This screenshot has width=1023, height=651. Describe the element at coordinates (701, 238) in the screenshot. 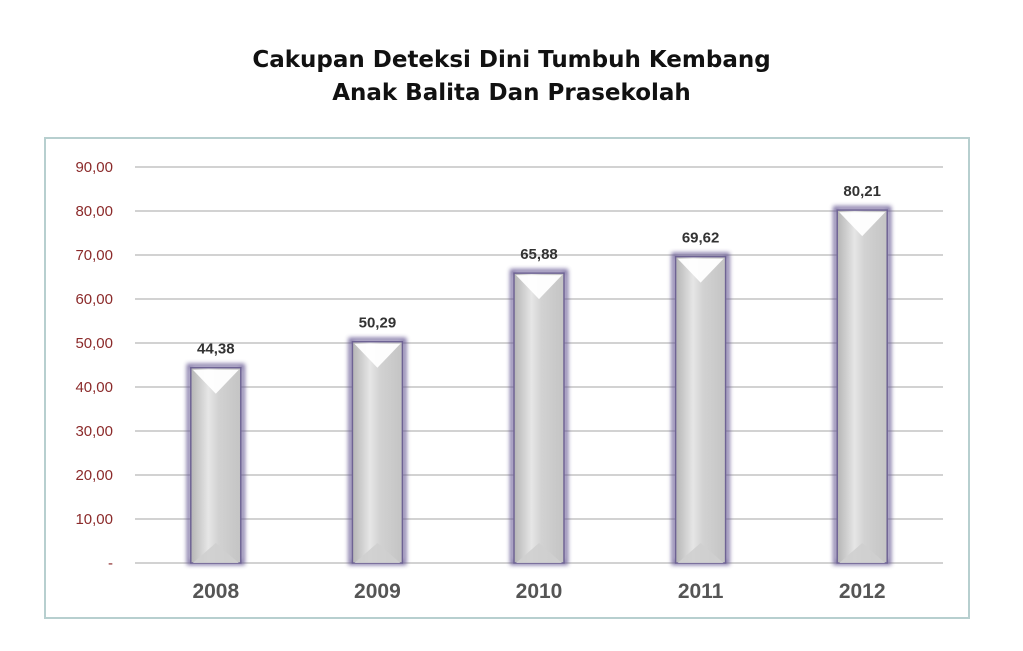

I see `data-label: 69,62` at that location.